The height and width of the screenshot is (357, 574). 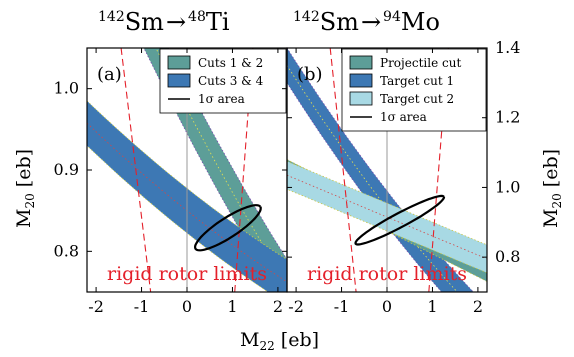 I want to click on x-tick-label-b-0: -2, so click(x=296, y=306).